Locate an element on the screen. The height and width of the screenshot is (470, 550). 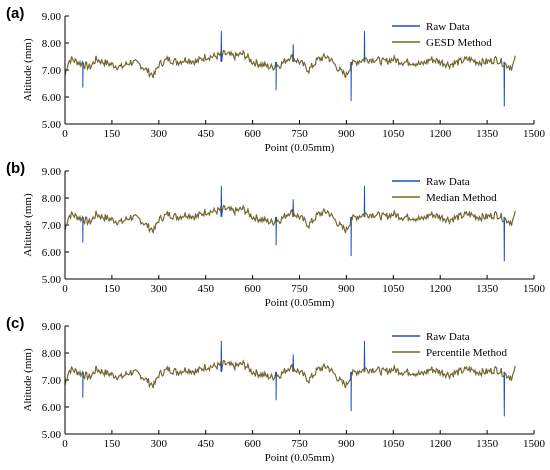
panel-label: (b) is located at coordinates (15, 168).